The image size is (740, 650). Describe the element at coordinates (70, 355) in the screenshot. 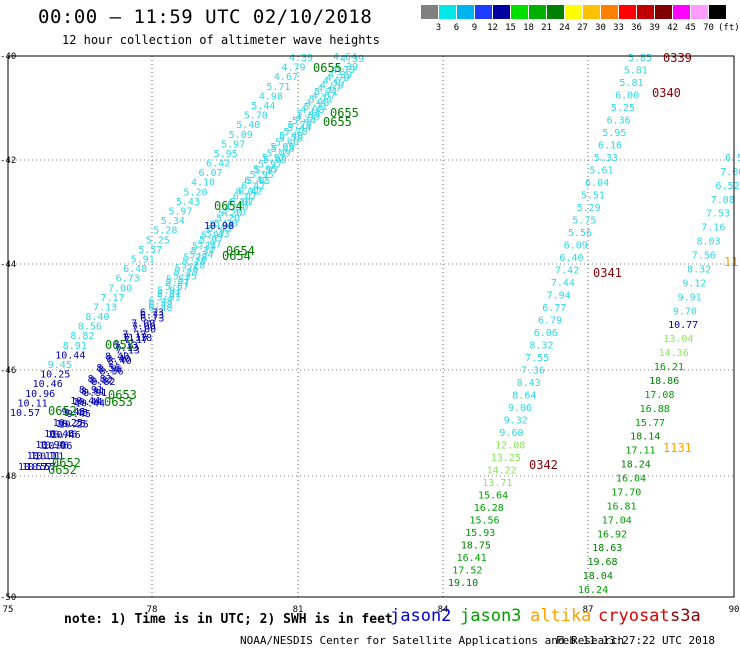

I see `west-track-label: 10.44` at that location.